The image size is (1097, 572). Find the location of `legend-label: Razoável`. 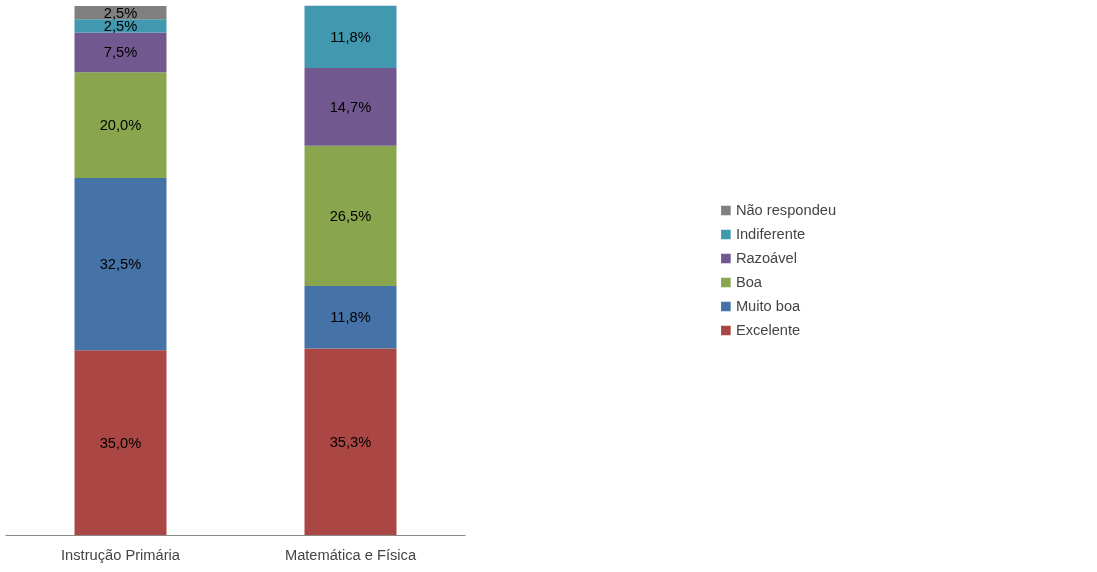

legend-label: Razoável is located at coordinates (766, 258).